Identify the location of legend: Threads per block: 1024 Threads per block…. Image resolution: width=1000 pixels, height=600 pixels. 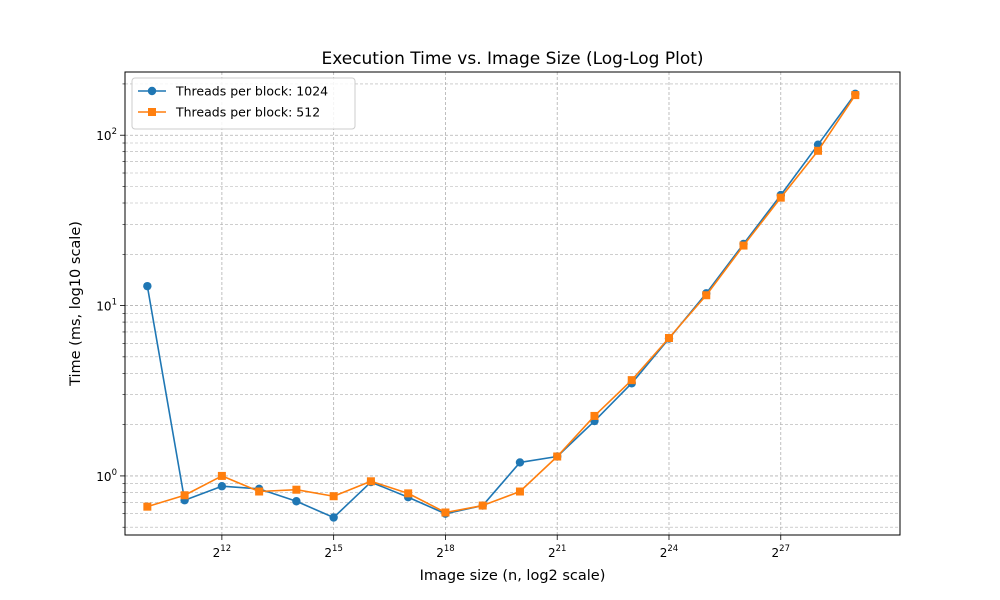
(243, 103).